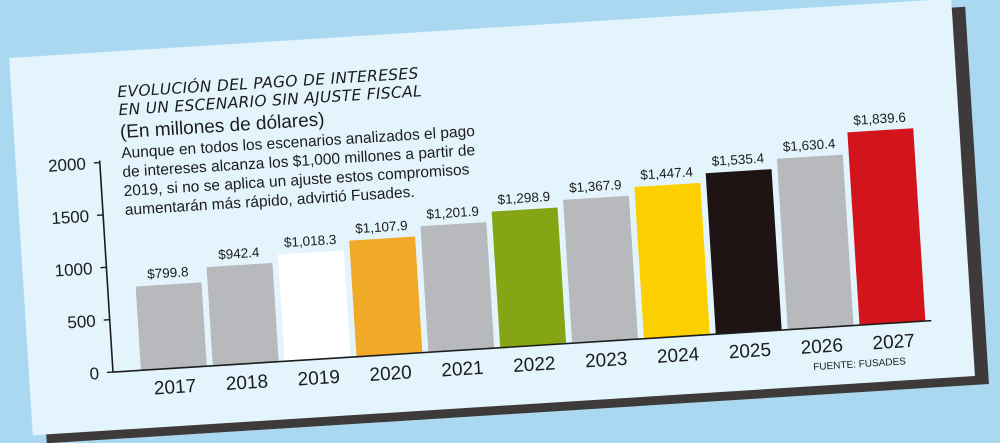 This screenshot has width=1000, height=443. What do you see at coordinates (309, 241) in the screenshot?
I see `value-label-2019: $1,018.3` at bounding box center [309, 241].